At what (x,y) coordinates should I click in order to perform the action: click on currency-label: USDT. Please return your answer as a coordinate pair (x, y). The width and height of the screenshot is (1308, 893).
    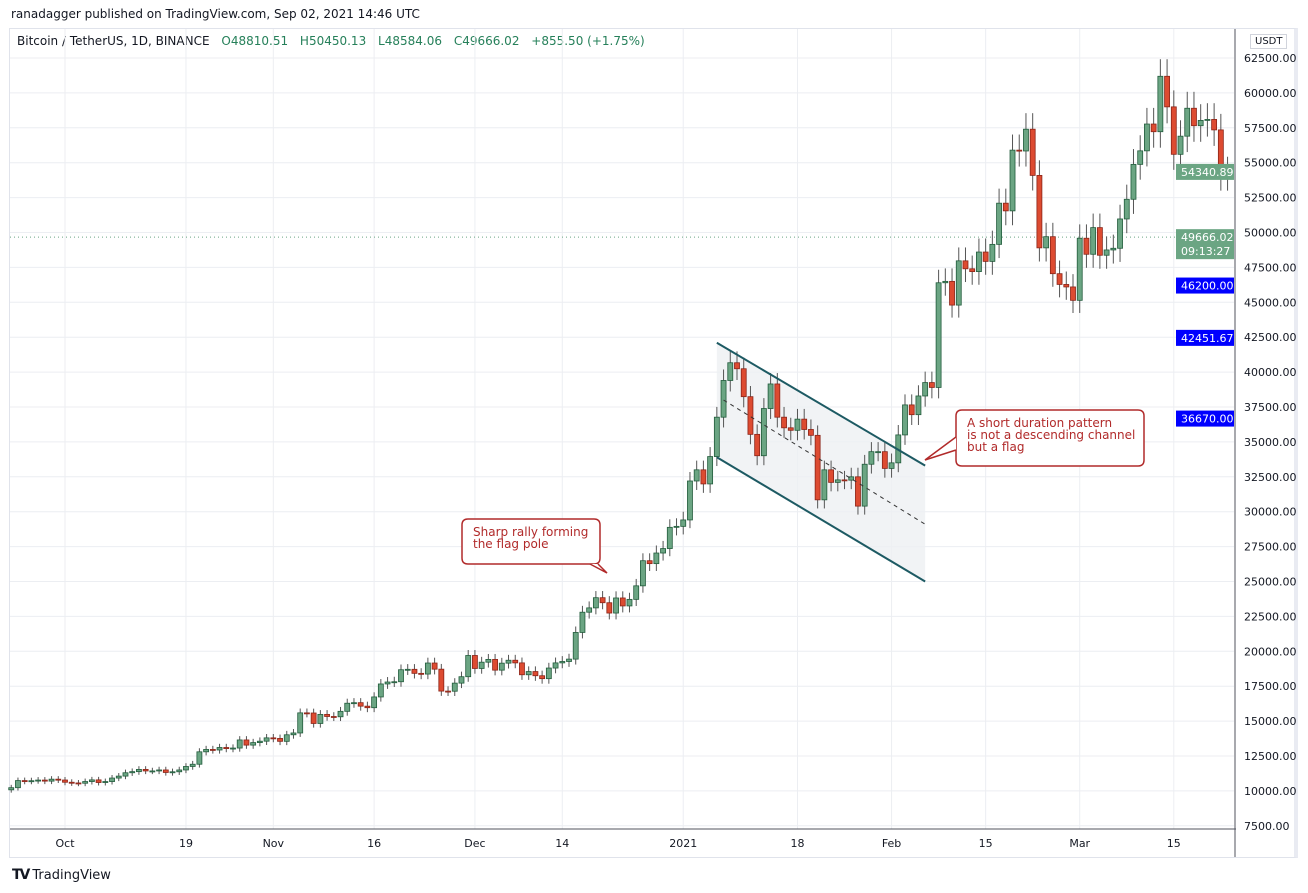
    Looking at the image, I should click on (1269, 41).